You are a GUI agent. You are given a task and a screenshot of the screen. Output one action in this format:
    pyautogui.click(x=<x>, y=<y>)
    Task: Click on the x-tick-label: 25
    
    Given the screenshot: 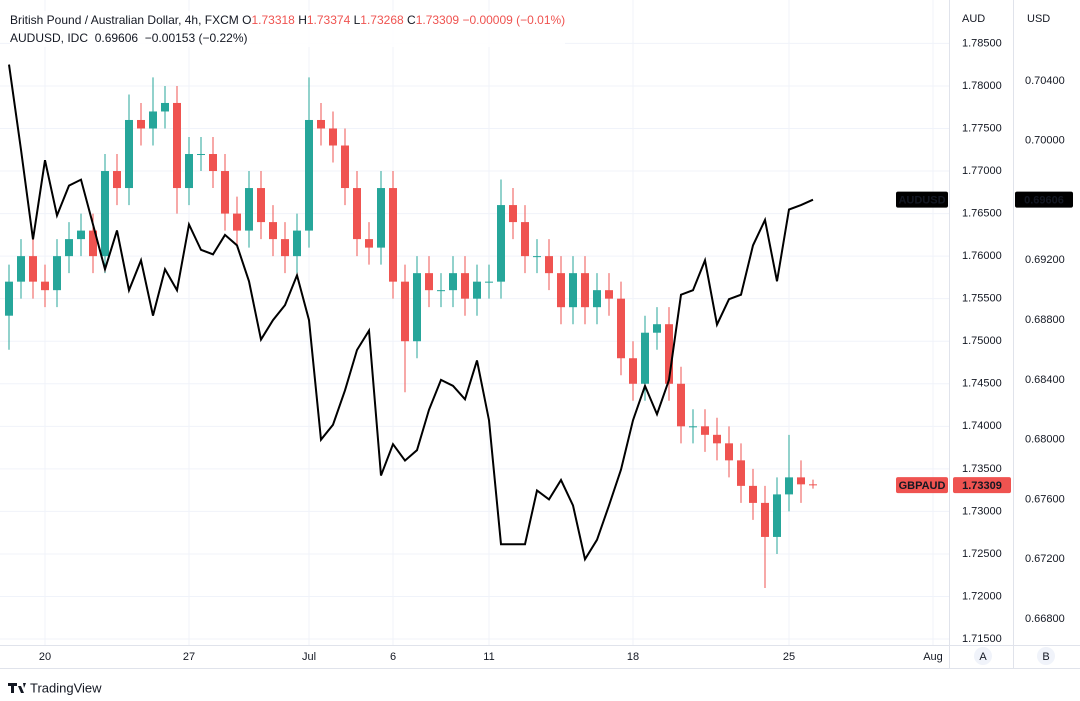 What is the action you would take?
    pyautogui.click(x=789, y=657)
    